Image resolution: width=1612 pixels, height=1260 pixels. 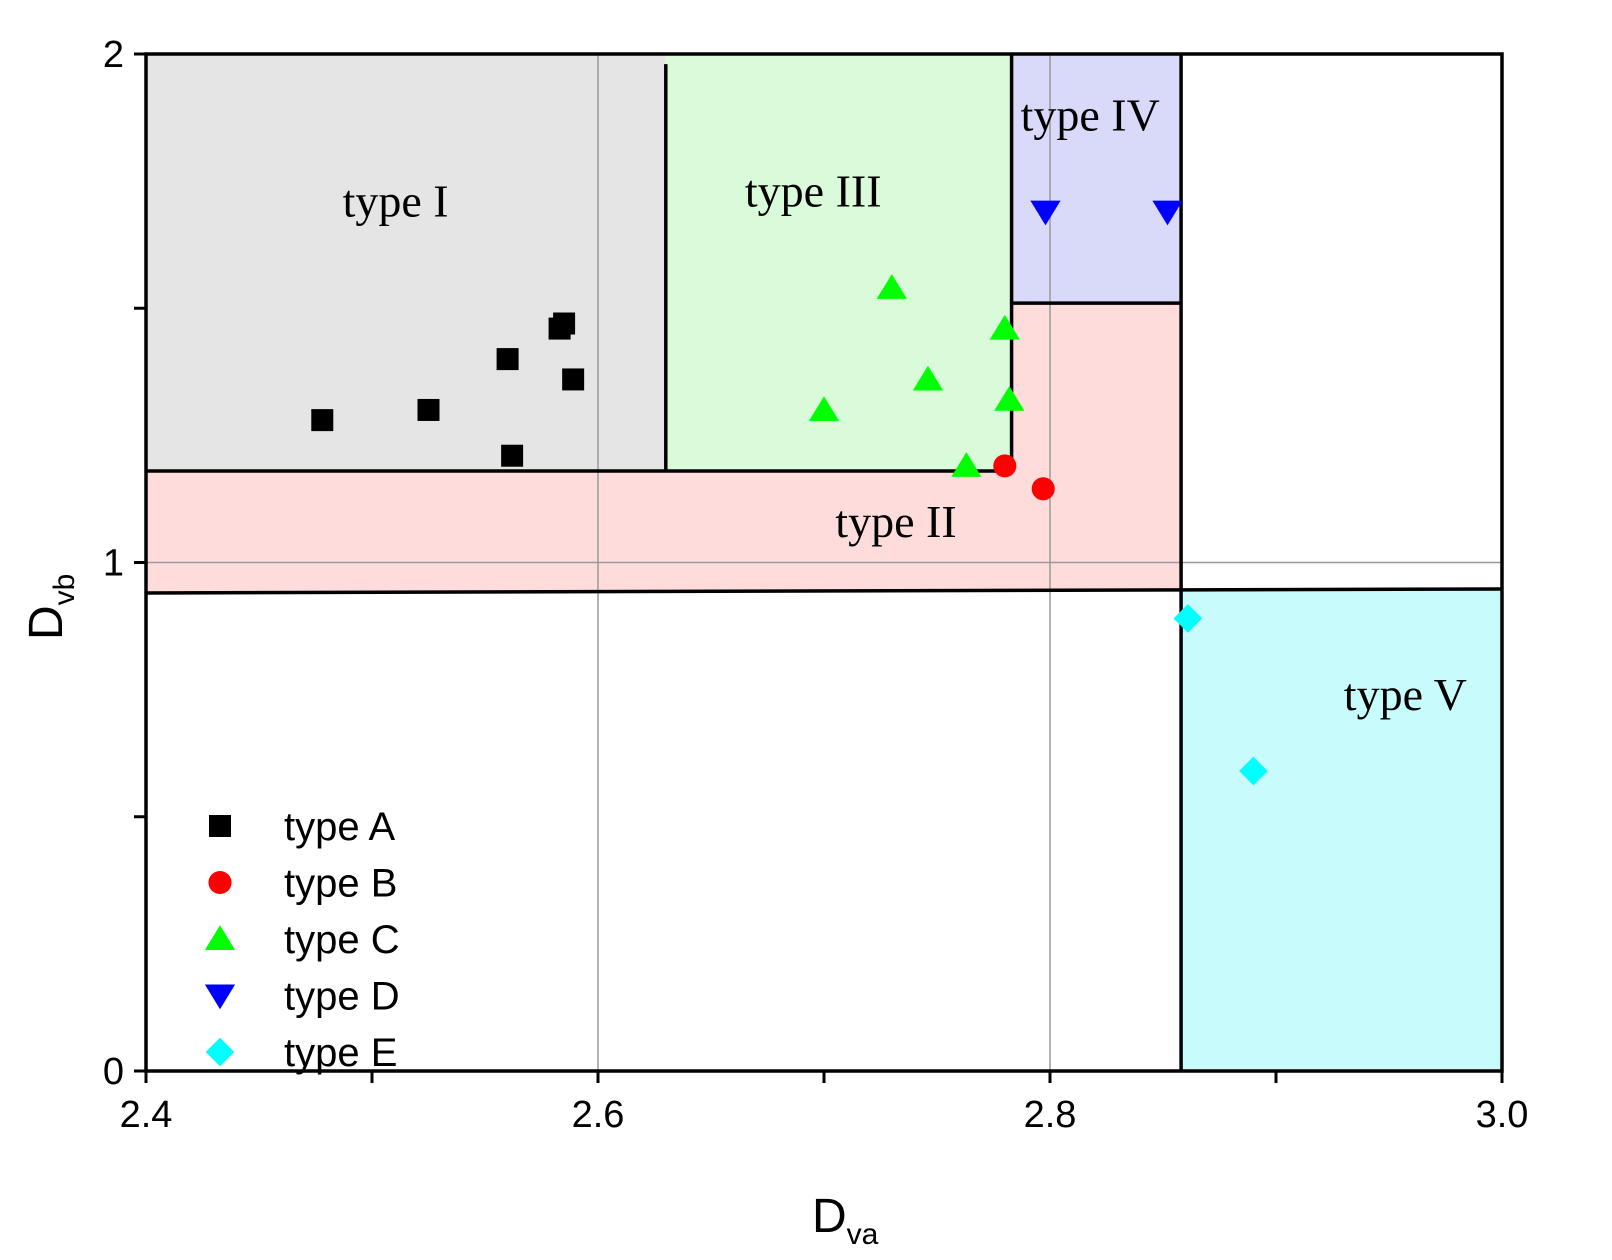 I want to click on y-tick-label: 0, so click(x=113, y=1072).